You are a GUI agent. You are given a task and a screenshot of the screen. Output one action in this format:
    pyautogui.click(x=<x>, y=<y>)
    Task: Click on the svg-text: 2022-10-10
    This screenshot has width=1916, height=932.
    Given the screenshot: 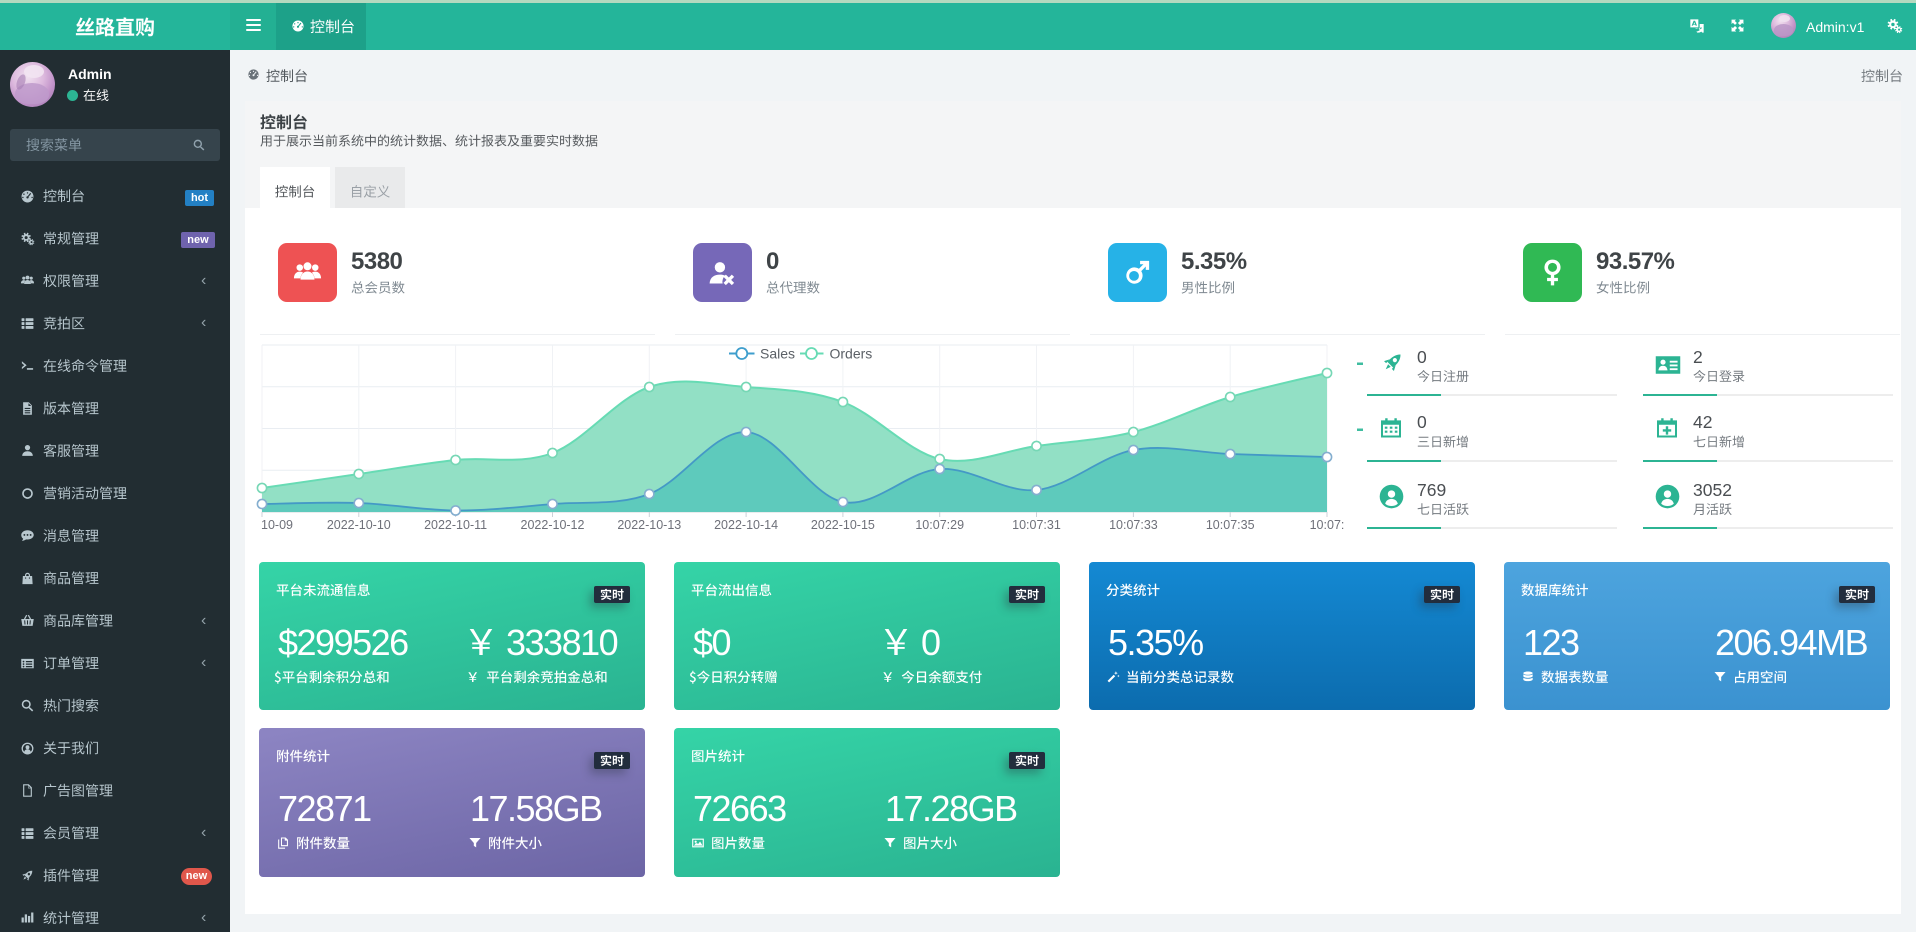 What is the action you would take?
    pyautogui.click(x=359, y=525)
    